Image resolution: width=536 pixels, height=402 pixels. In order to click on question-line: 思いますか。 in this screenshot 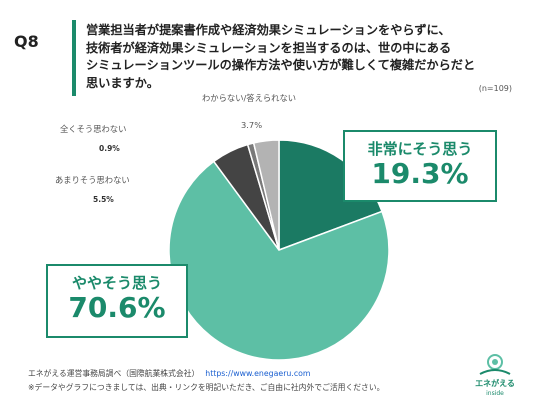, I will do `click(122, 82)`.